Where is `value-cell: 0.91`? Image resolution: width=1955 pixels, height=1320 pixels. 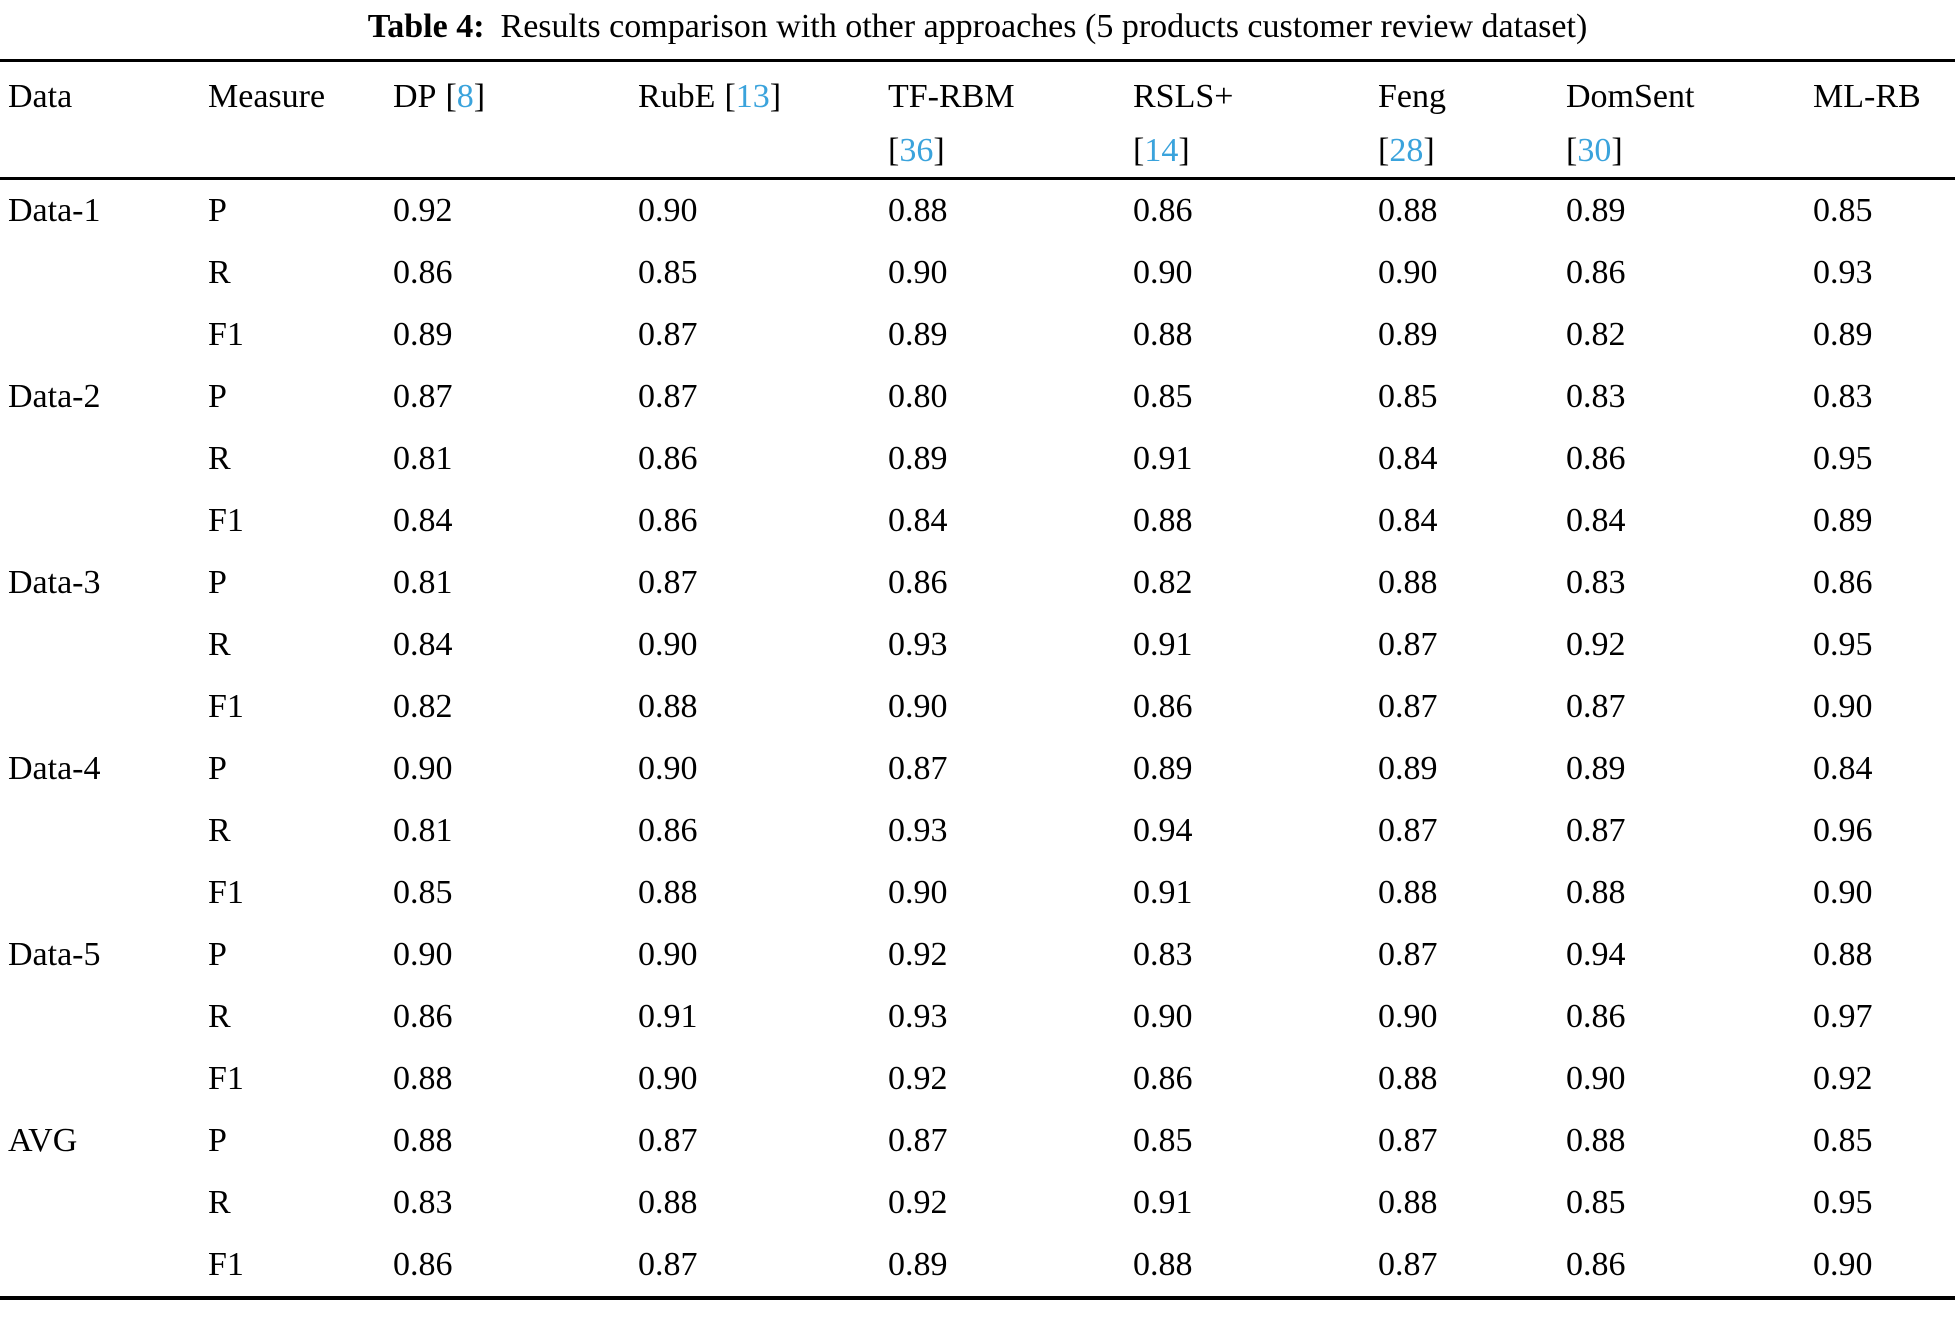
value-cell: 0.91 is located at coordinates (1163, 645).